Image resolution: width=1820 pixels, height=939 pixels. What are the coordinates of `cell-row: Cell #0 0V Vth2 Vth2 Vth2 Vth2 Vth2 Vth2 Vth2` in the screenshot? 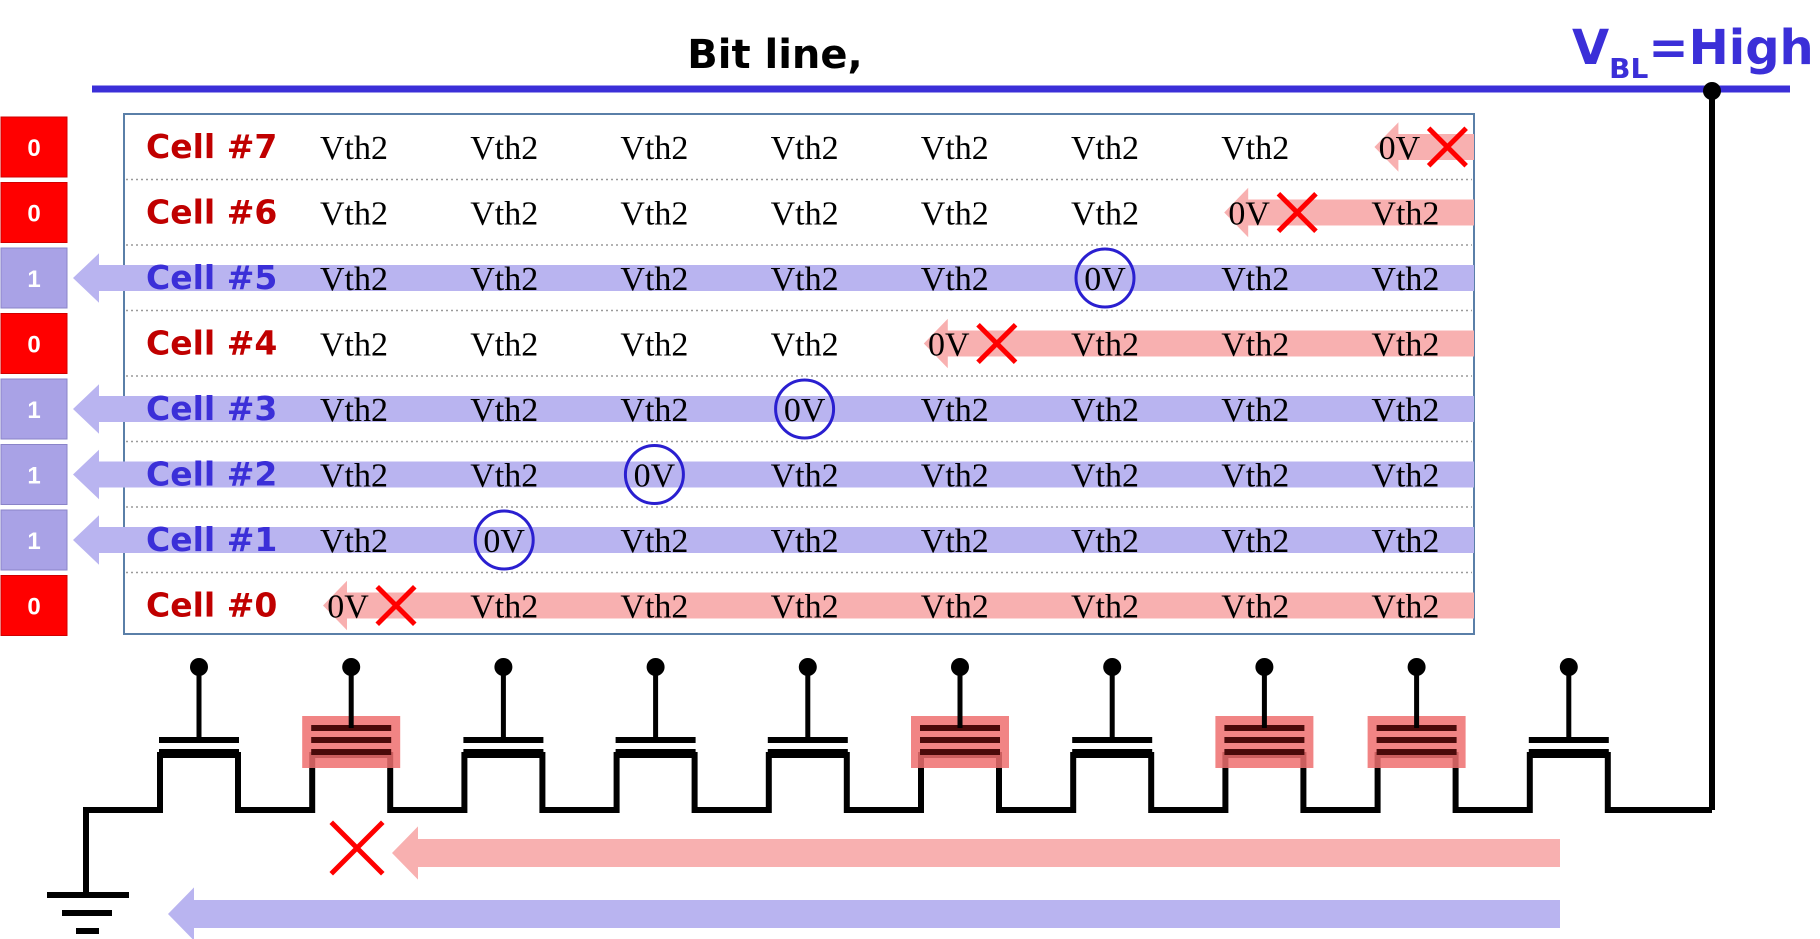 It's located at (810, 605).